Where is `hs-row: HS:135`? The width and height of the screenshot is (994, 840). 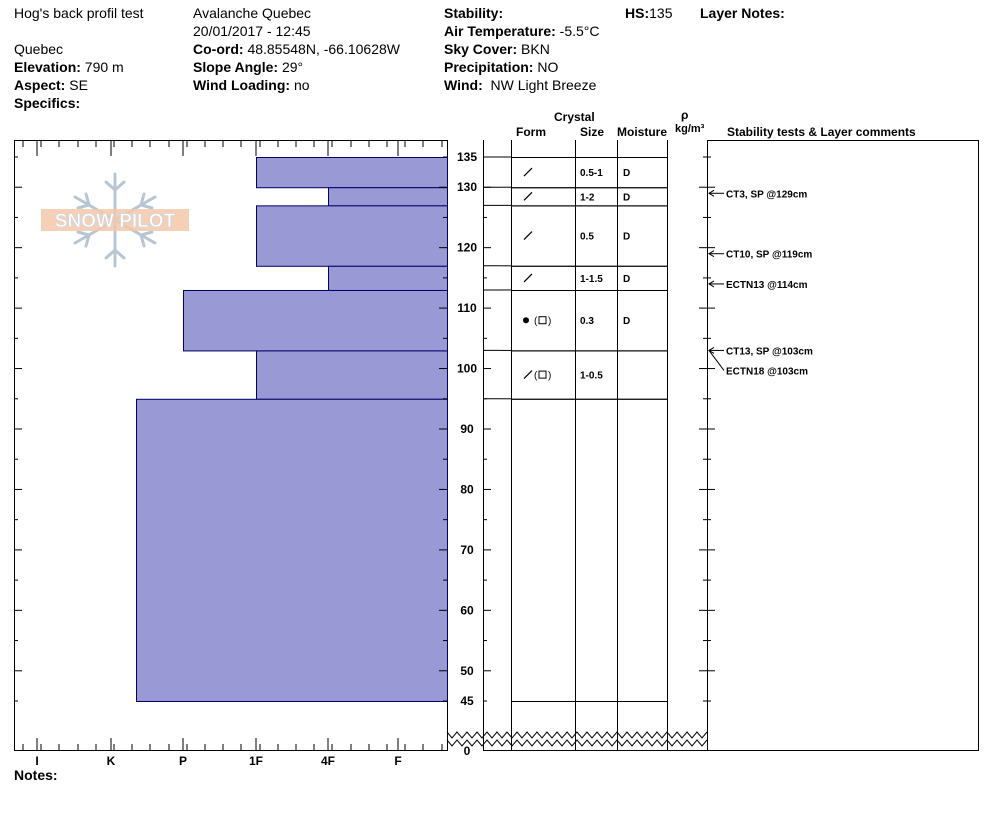
hs-row: HS:135 is located at coordinates (648, 13).